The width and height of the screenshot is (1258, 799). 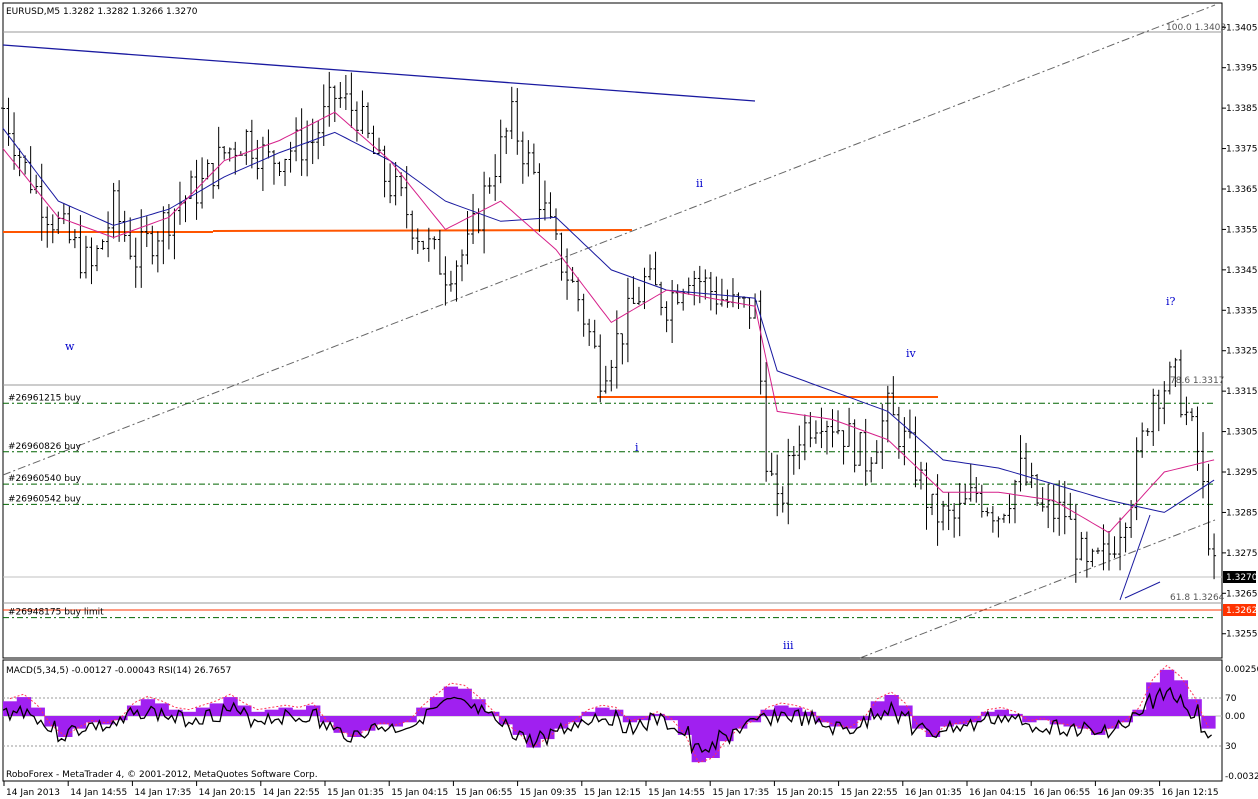 I want to click on wave-label-iii: iii, so click(x=788, y=645).